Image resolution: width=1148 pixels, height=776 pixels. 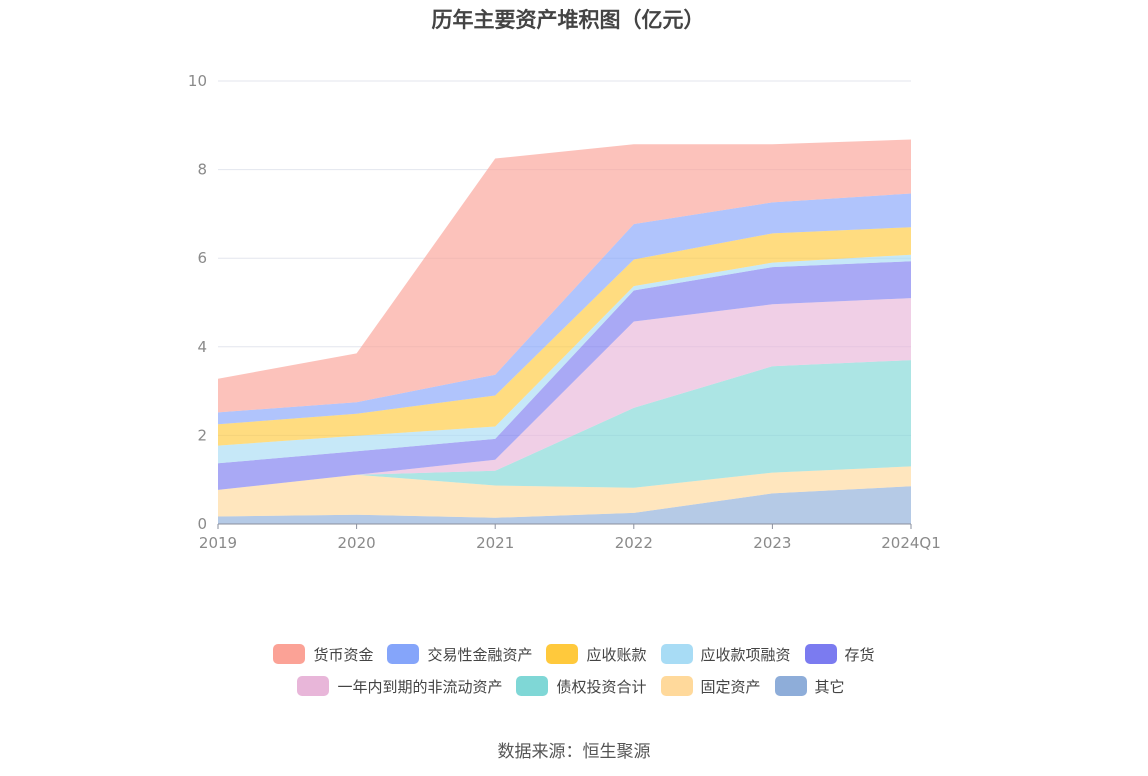 I want to click on legend-item: 交易性金融资产, so click(x=459, y=654).